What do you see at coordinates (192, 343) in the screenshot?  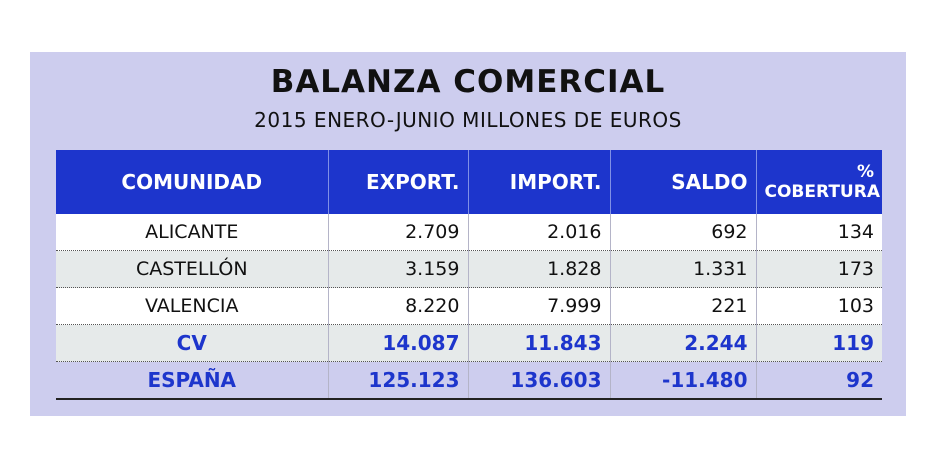 I see `cell-comunidad: CV` at bounding box center [192, 343].